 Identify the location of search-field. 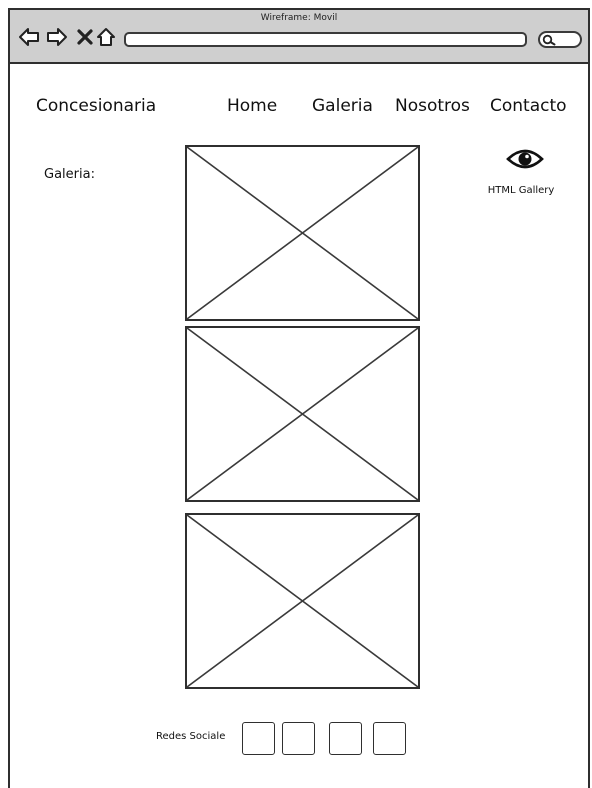
(560, 39).